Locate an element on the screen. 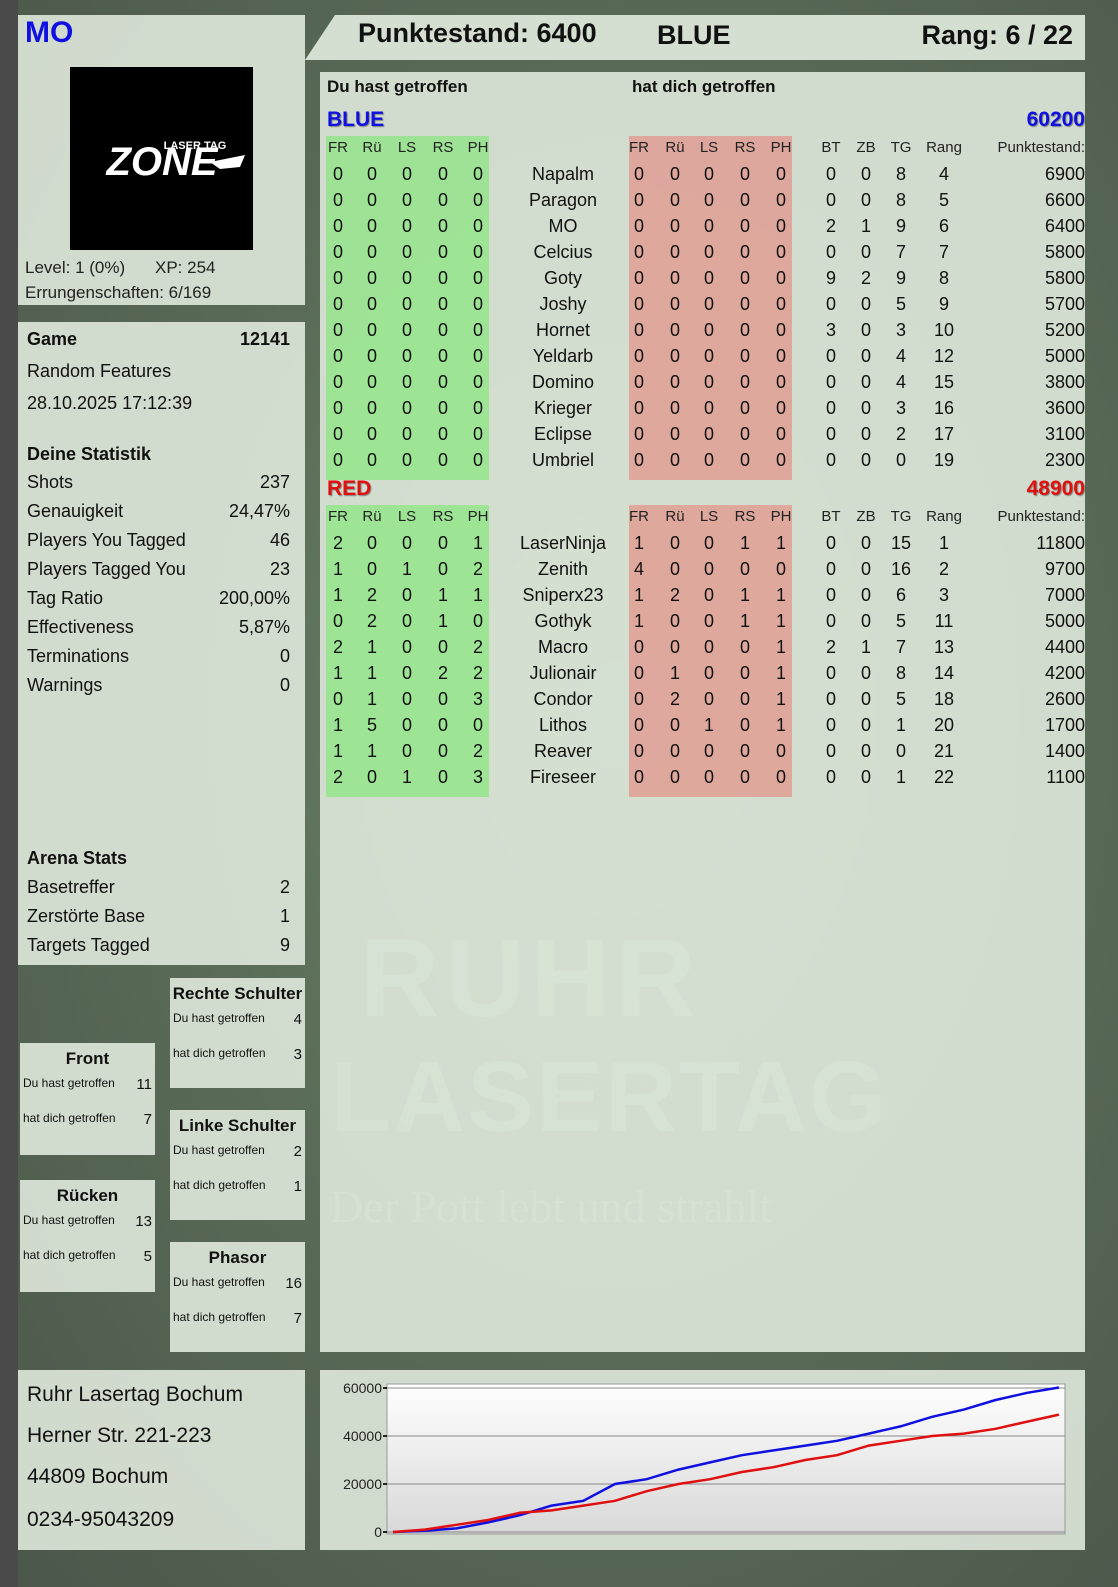  team-name: BLUE is located at coordinates (356, 119).